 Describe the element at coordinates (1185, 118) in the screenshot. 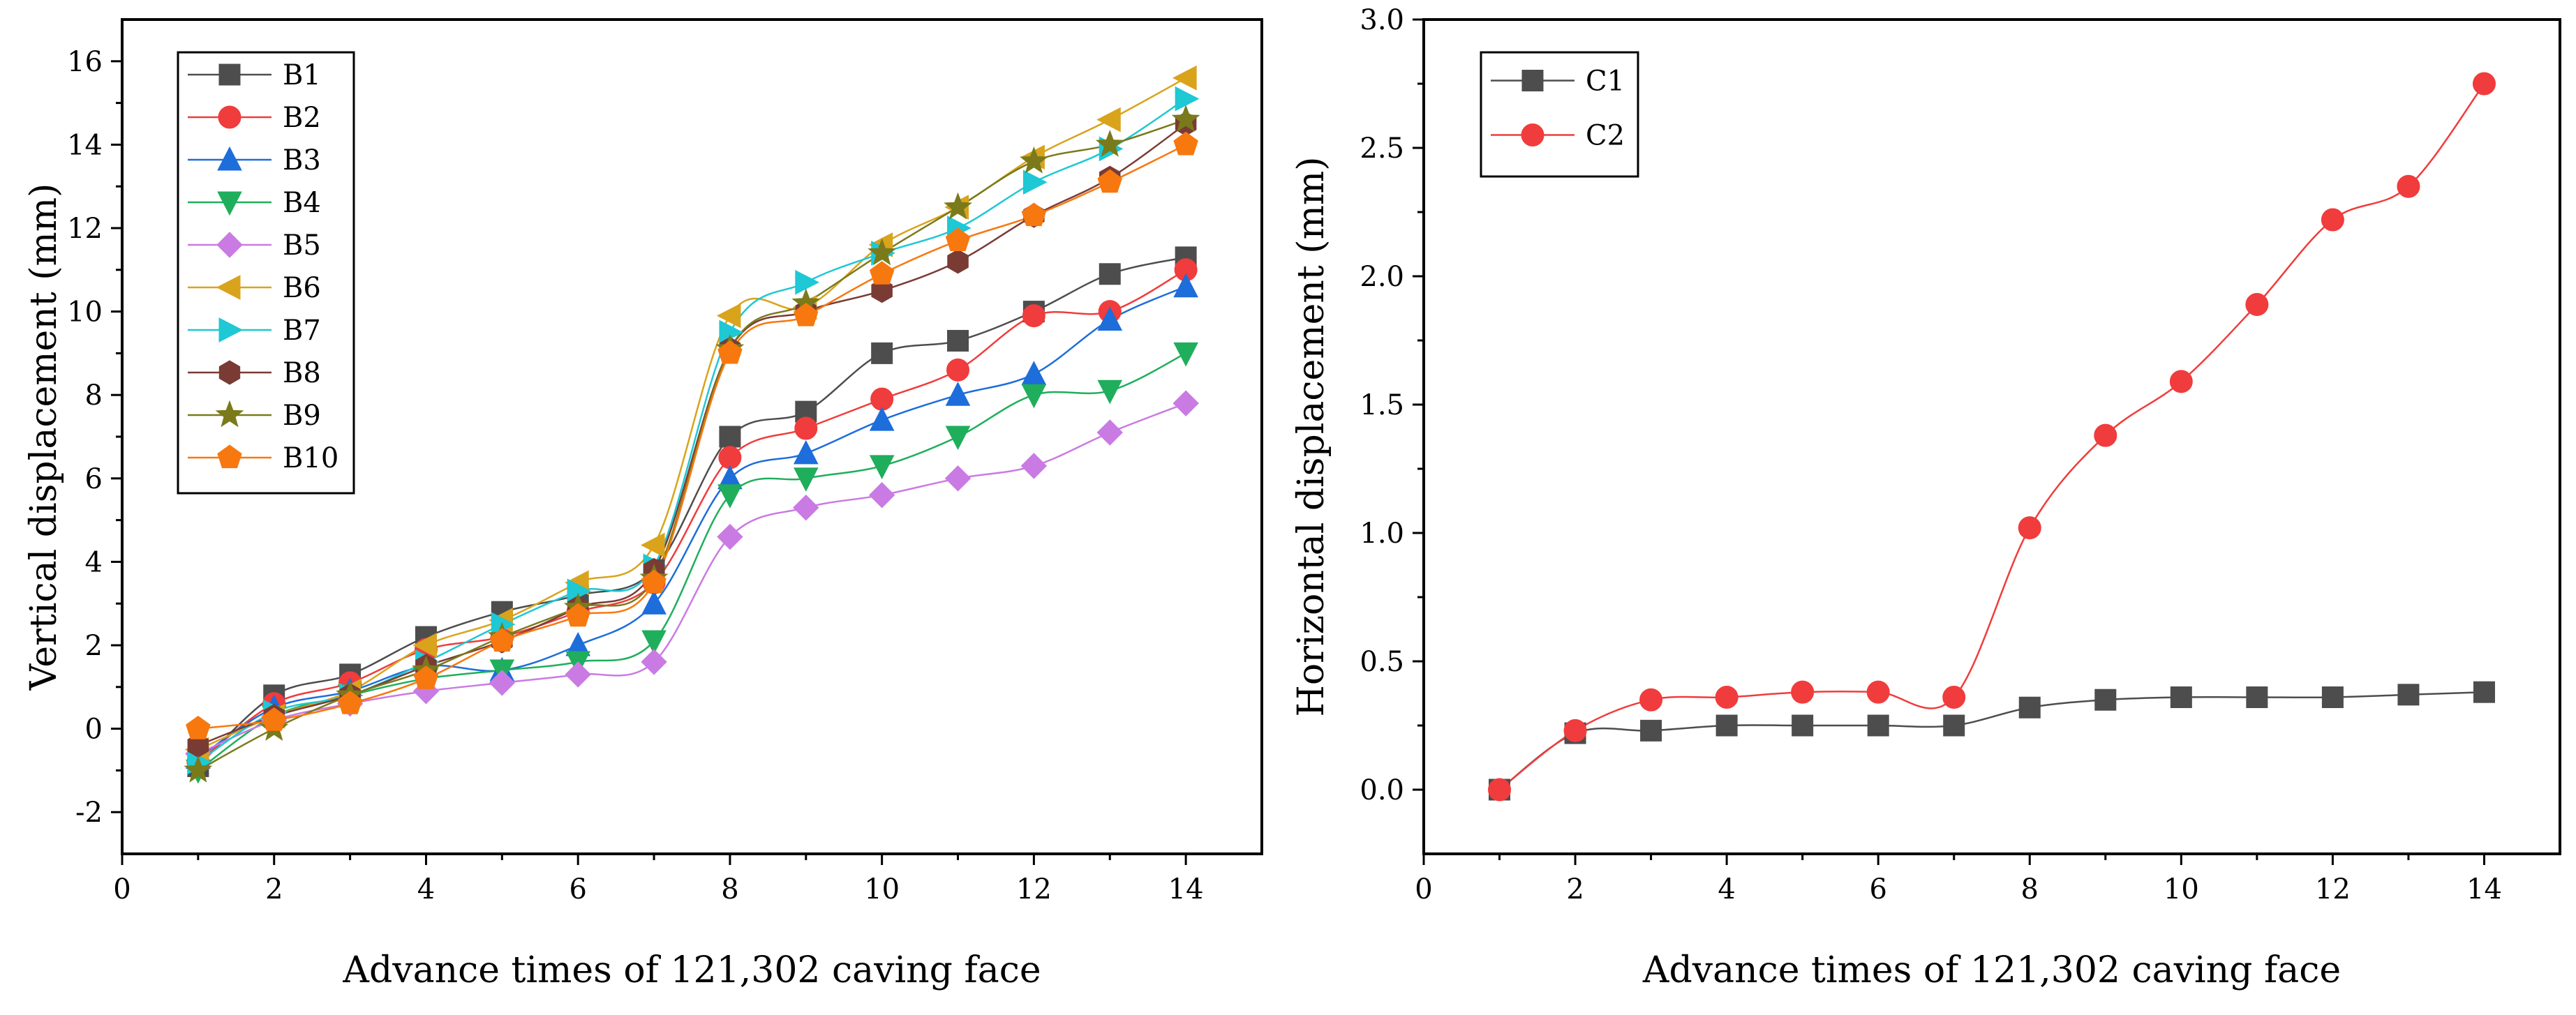

I see `data-point-b9` at that location.